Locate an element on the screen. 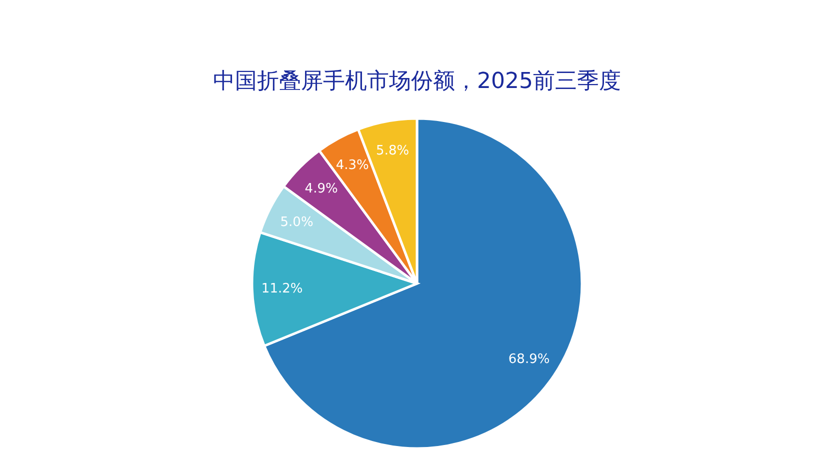 The height and width of the screenshot is (469, 834). chart-title: 中国折叠屏手机市场份额，2025前三季度 is located at coordinates (417, 81).